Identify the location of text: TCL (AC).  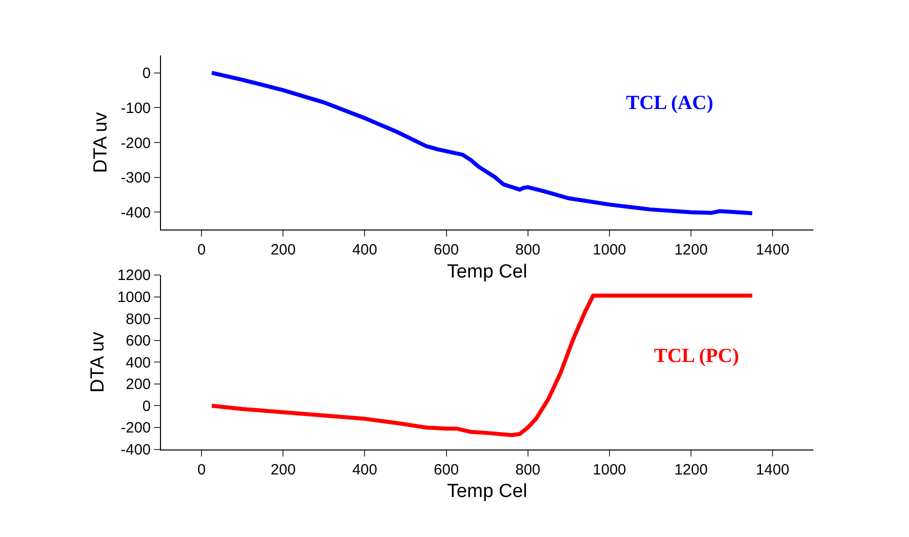
(670, 103).